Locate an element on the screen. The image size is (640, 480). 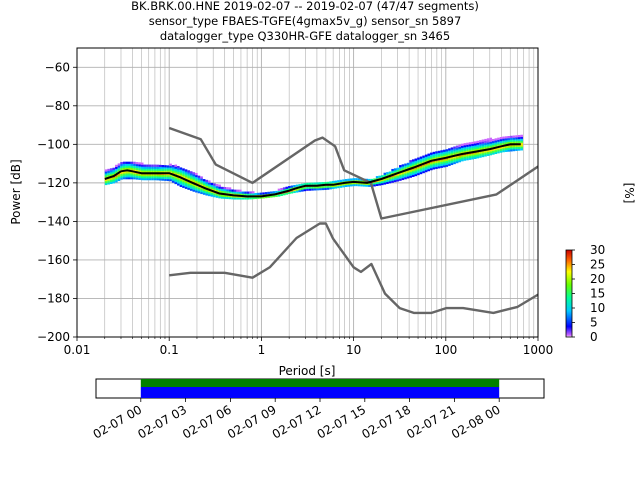
availability-bar-data is located at coordinates (320, 383).